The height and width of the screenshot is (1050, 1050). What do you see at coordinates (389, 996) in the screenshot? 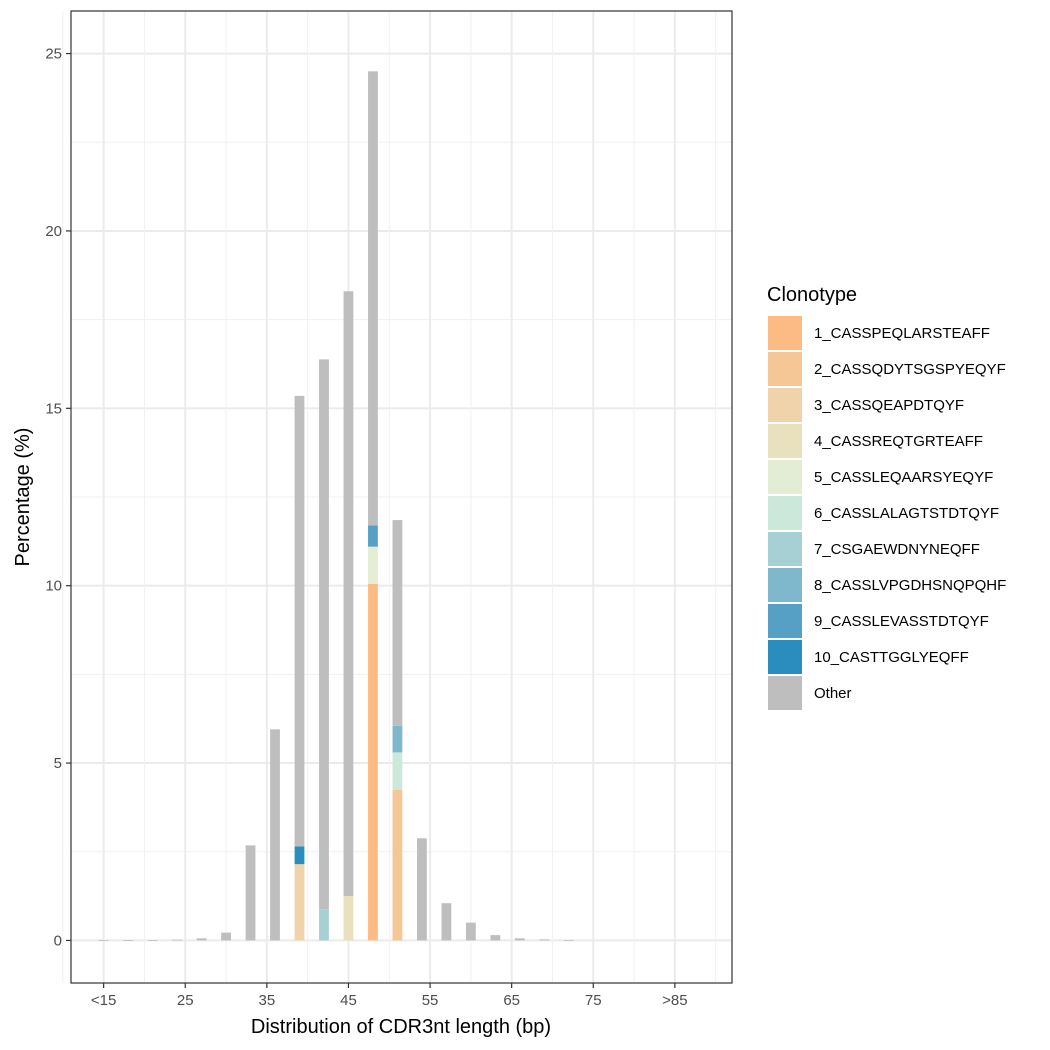
I see `x-axis: <15 25 35 45 55 65 75 >85` at bounding box center [389, 996].